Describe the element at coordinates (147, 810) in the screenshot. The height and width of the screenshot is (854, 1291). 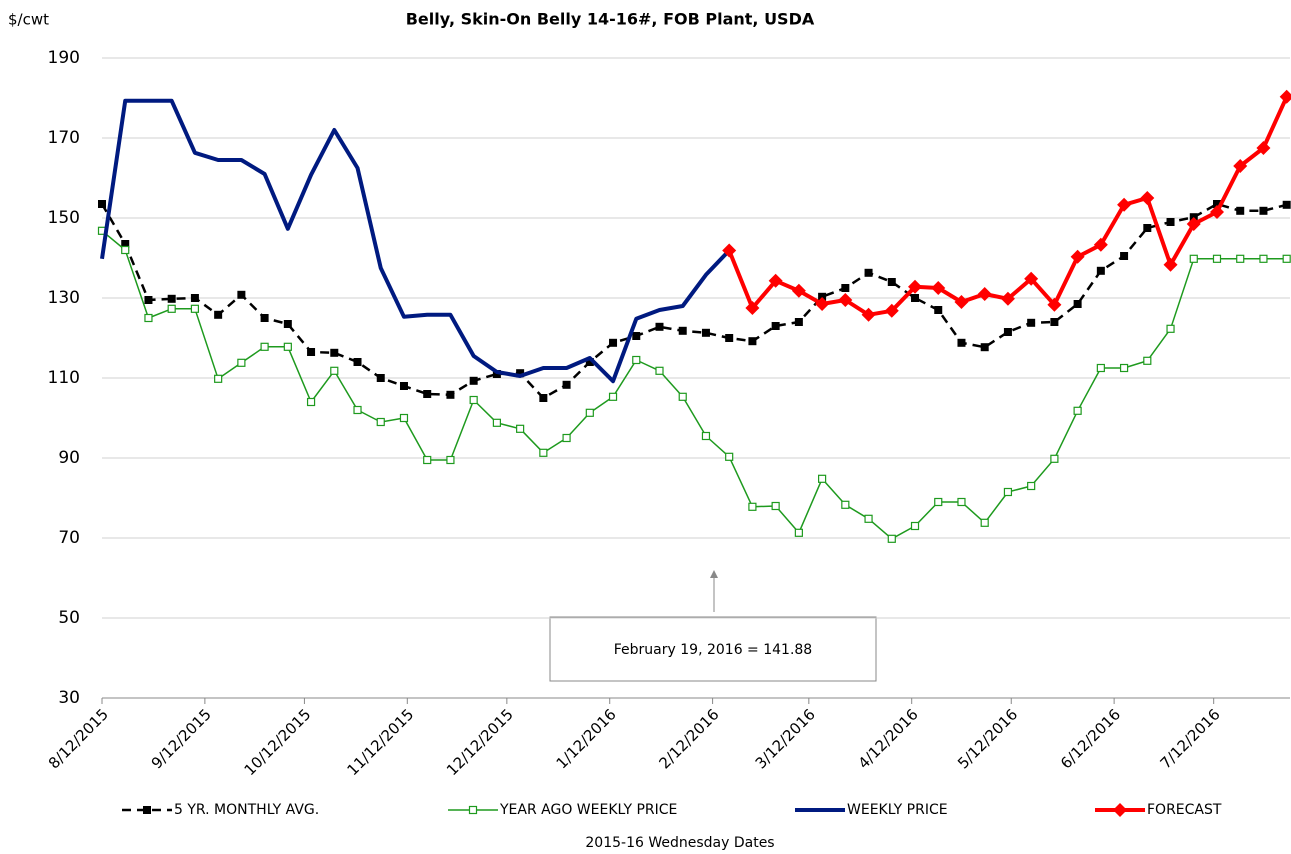
I see `legend-marker` at that location.